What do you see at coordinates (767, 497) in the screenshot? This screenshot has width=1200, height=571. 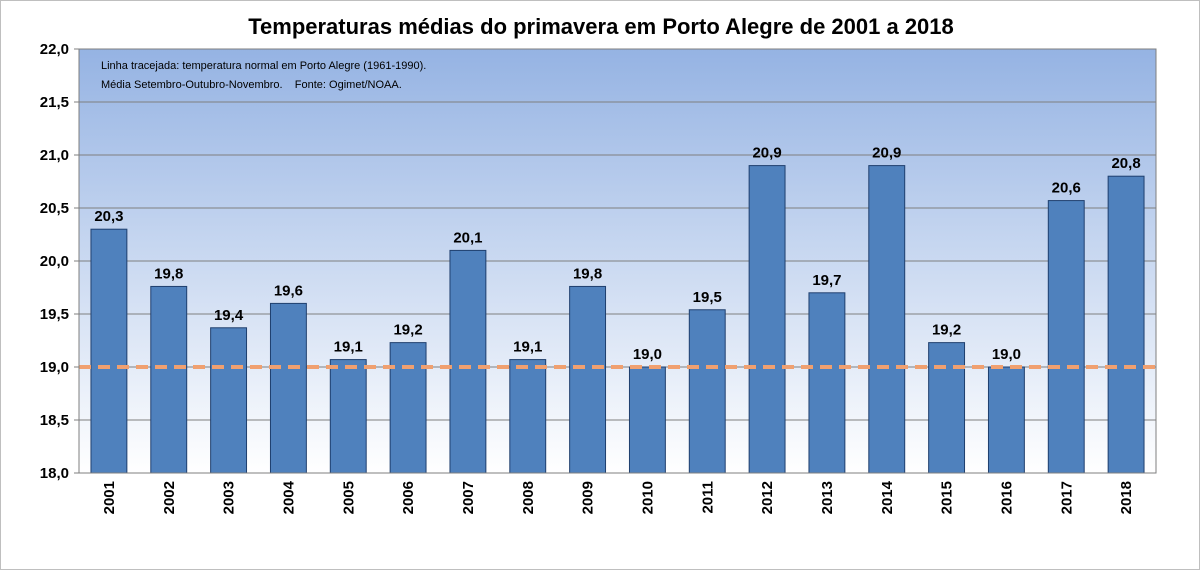 I see `x-tick-label: 2012` at bounding box center [767, 497].